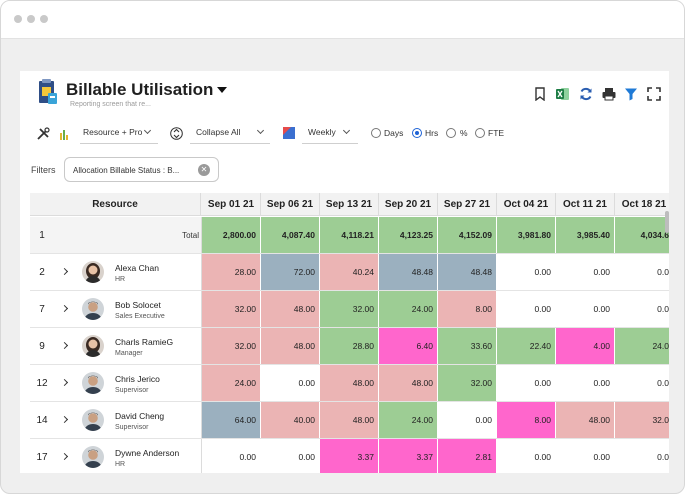  What do you see at coordinates (349, 204) in the screenshot?
I see `date-column-header: Sep 13 21` at bounding box center [349, 204].